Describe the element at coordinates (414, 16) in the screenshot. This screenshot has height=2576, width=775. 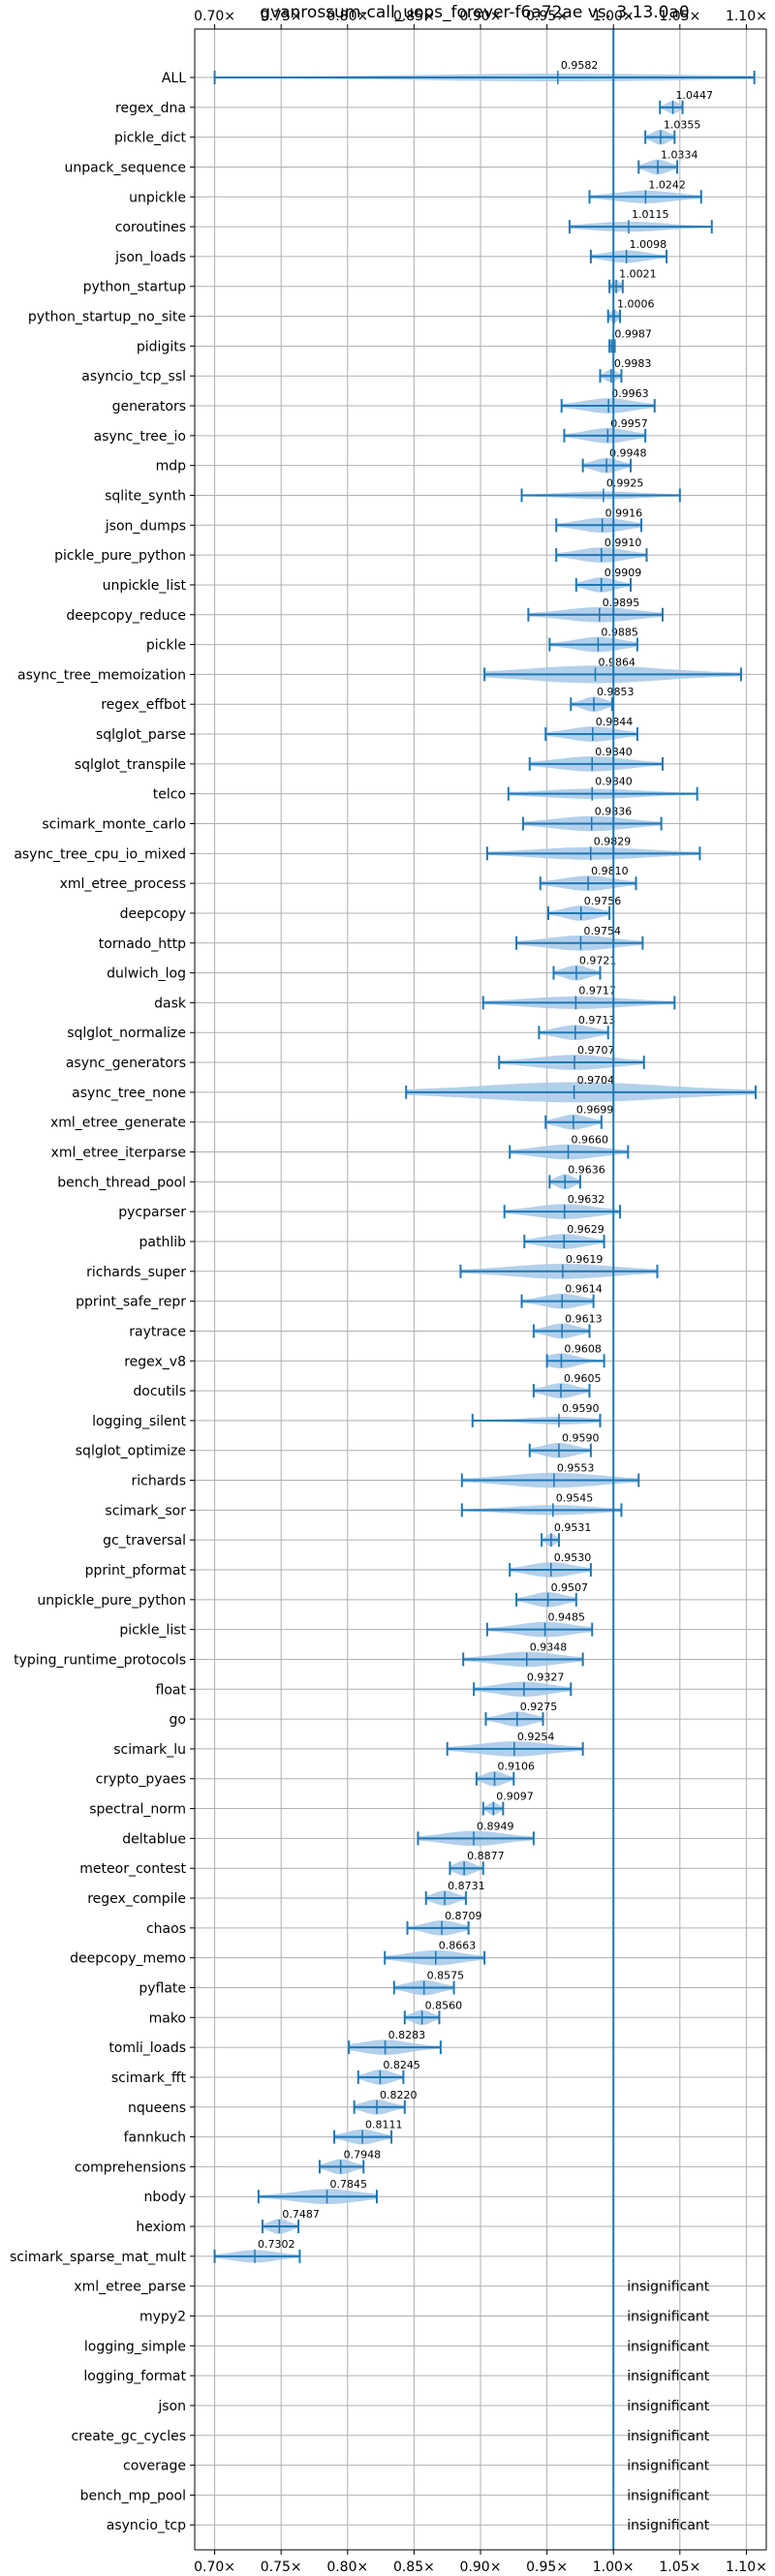
I see `x-tick-label-top: 0.85×` at that location.